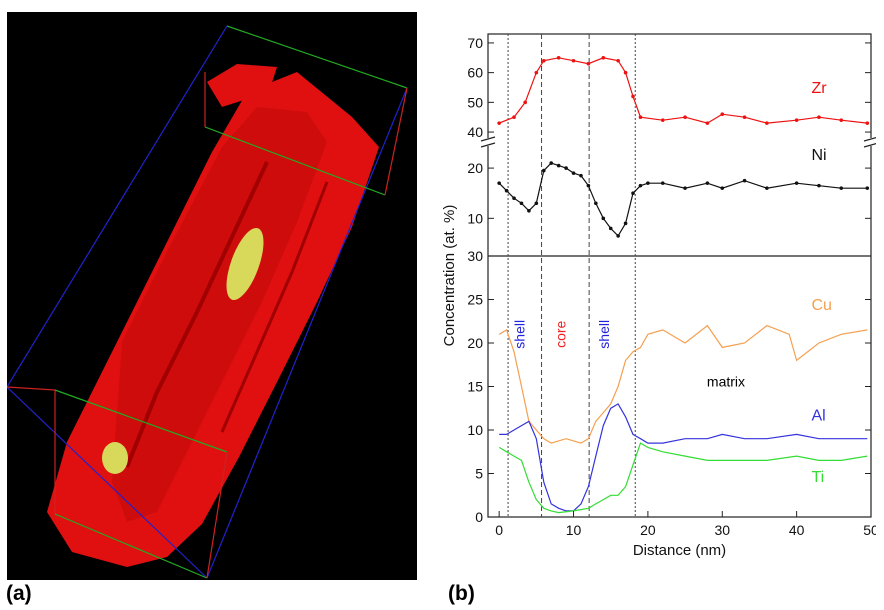  What do you see at coordinates (197, 314) in the screenshot?
I see `isosurface-ridge` at bounding box center [197, 314].